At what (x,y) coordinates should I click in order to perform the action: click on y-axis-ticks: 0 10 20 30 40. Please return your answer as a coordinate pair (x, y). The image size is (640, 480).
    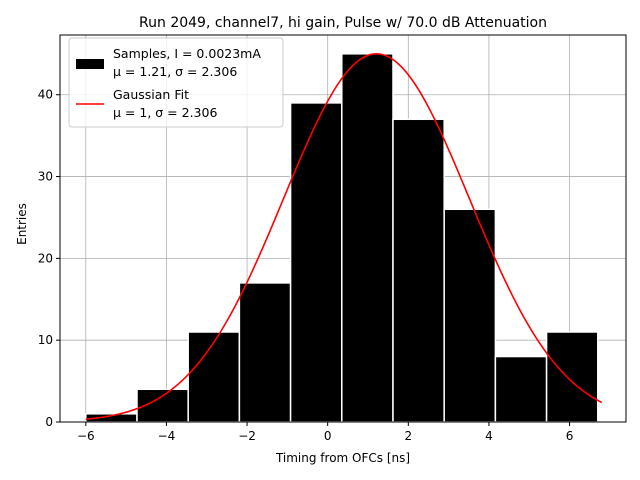
    Looking at the image, I should click on (49, 258).